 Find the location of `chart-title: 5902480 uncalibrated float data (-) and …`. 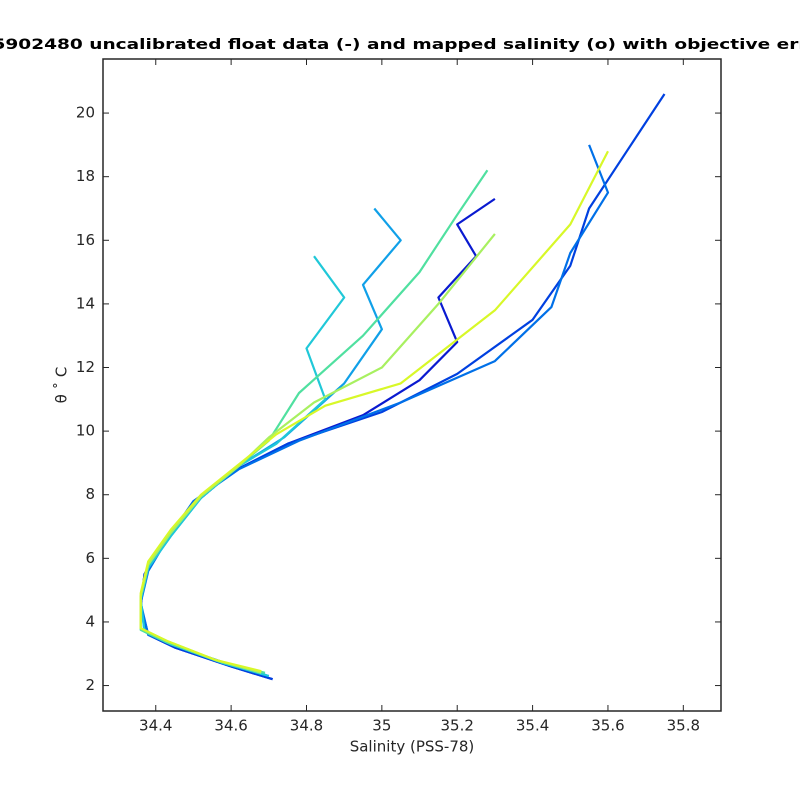

chart-title: 5902480 uncalibrated float data (-) and … is located at coordinates (400, 45).